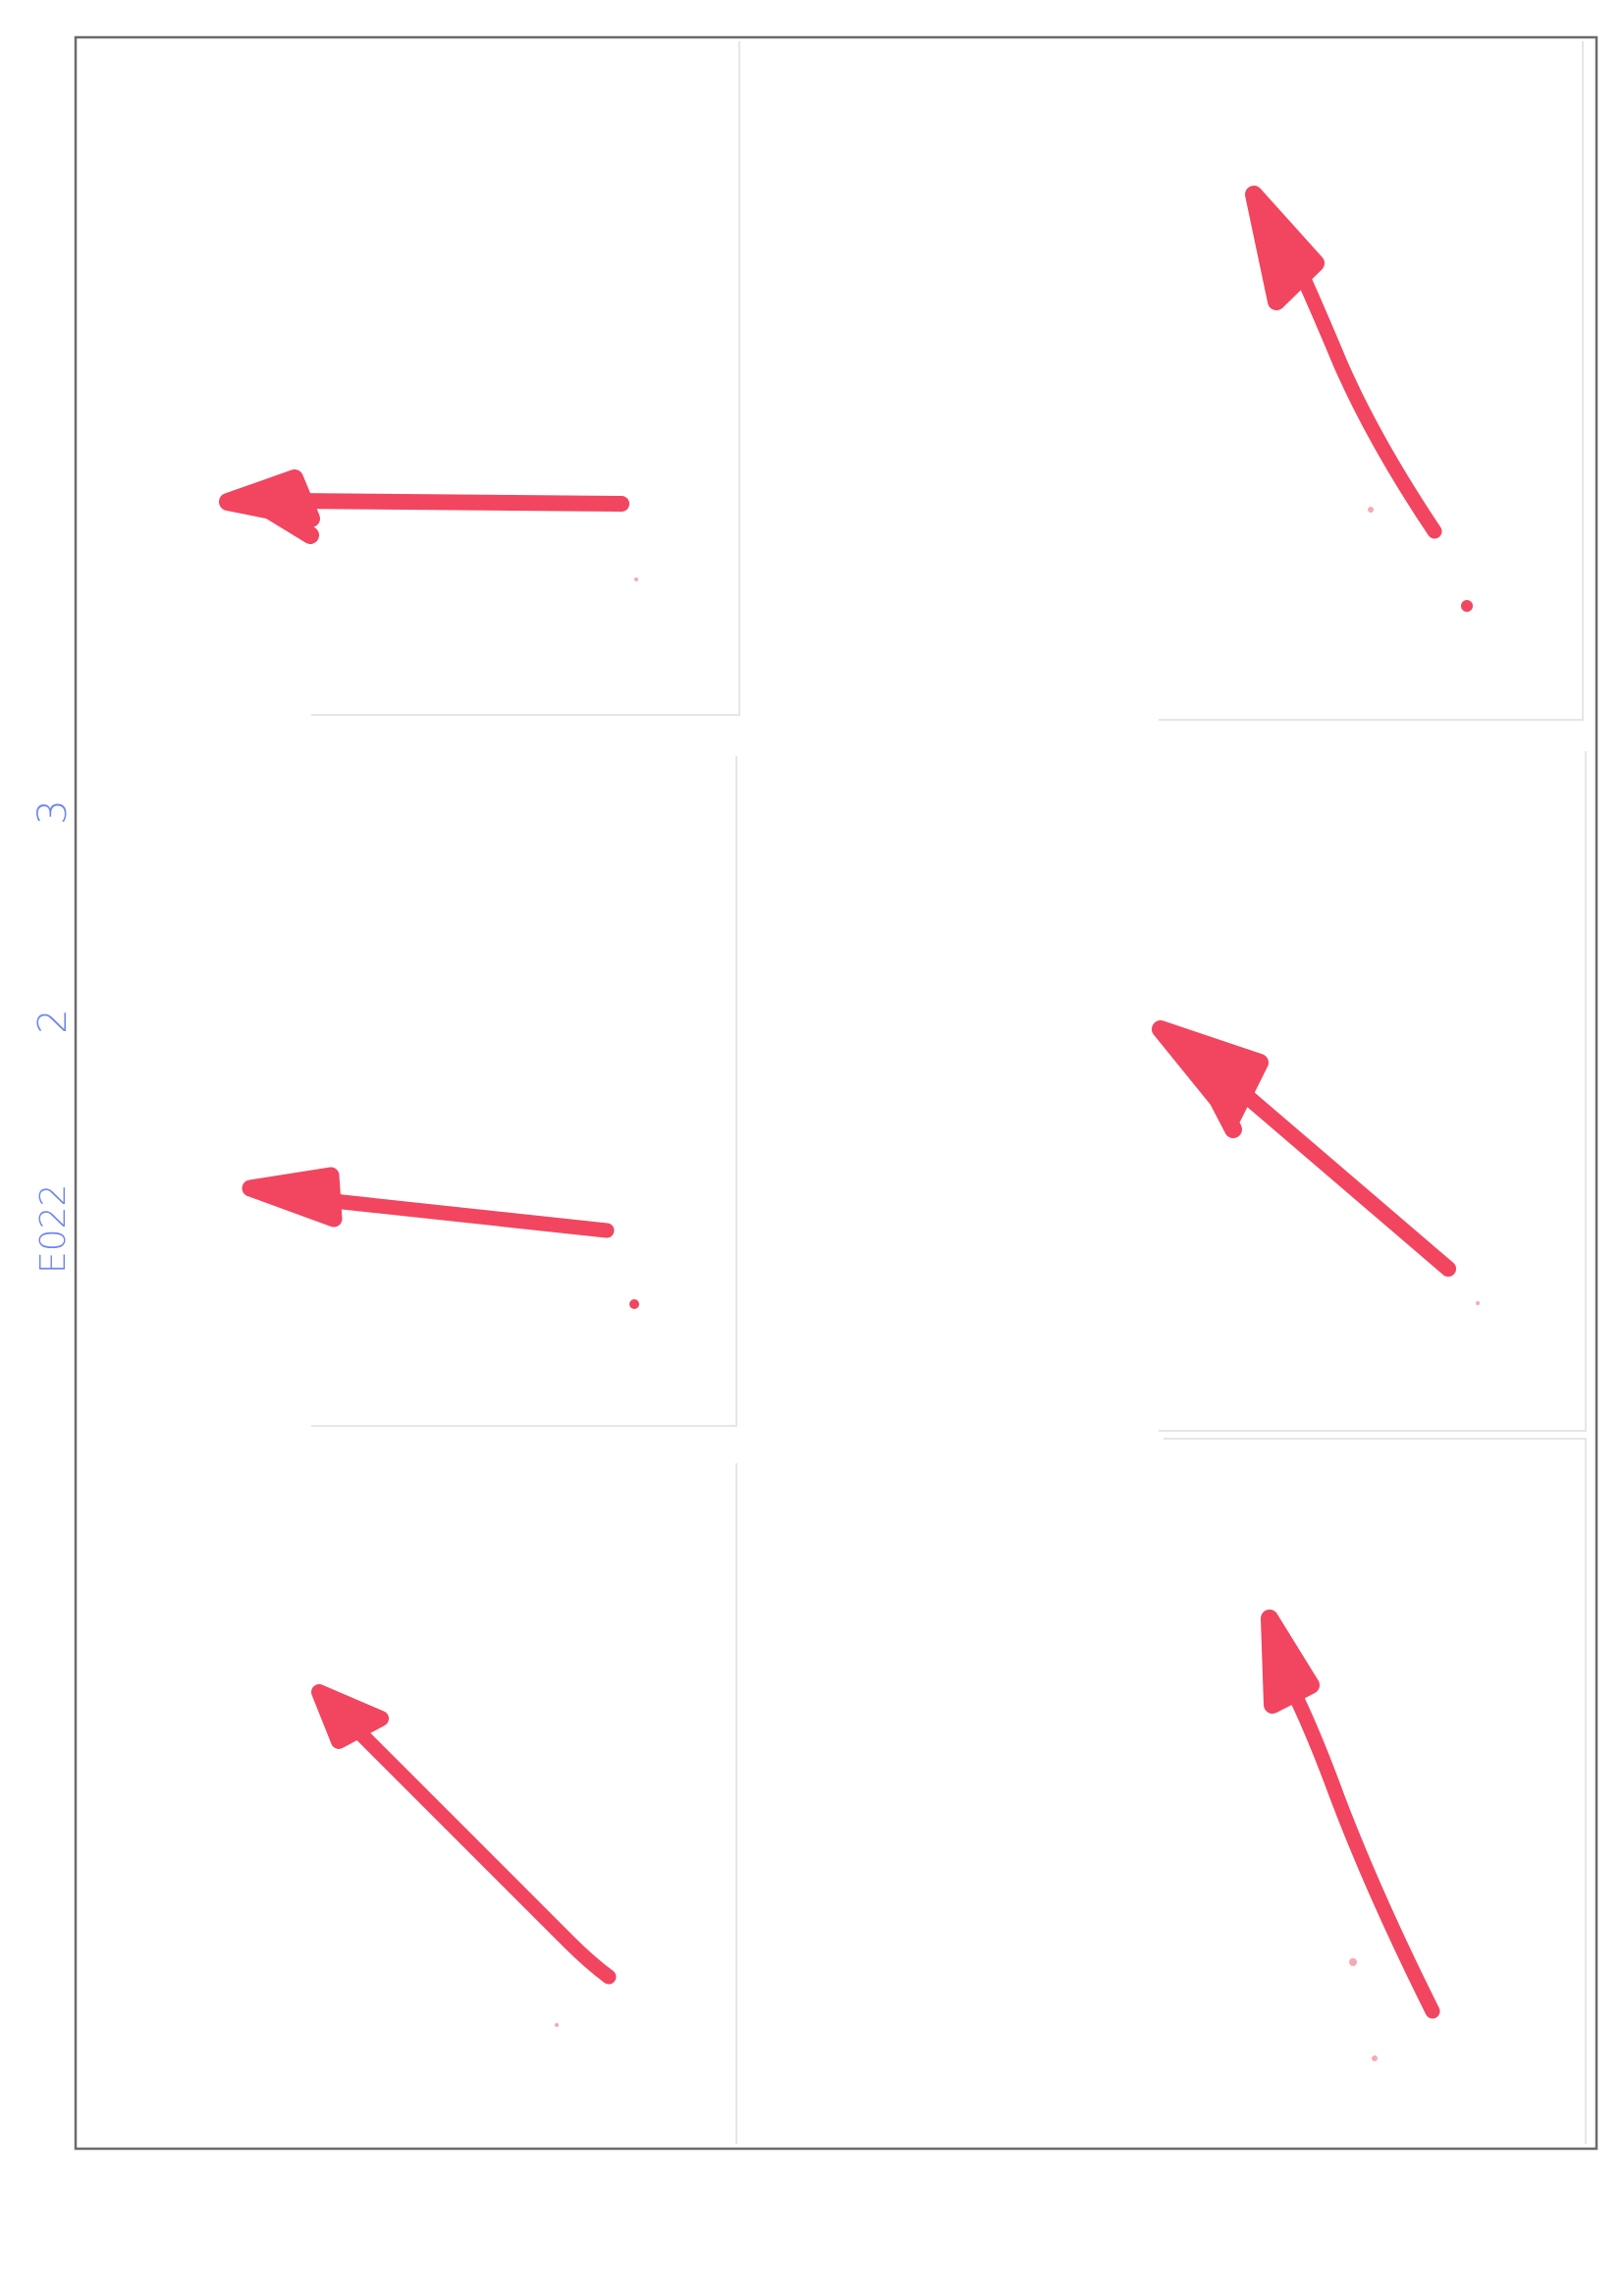 Image resolution: width=1624 pixels, height=2296 pixels. I want to click on arrow-bottom-left, so click(464, 1855).